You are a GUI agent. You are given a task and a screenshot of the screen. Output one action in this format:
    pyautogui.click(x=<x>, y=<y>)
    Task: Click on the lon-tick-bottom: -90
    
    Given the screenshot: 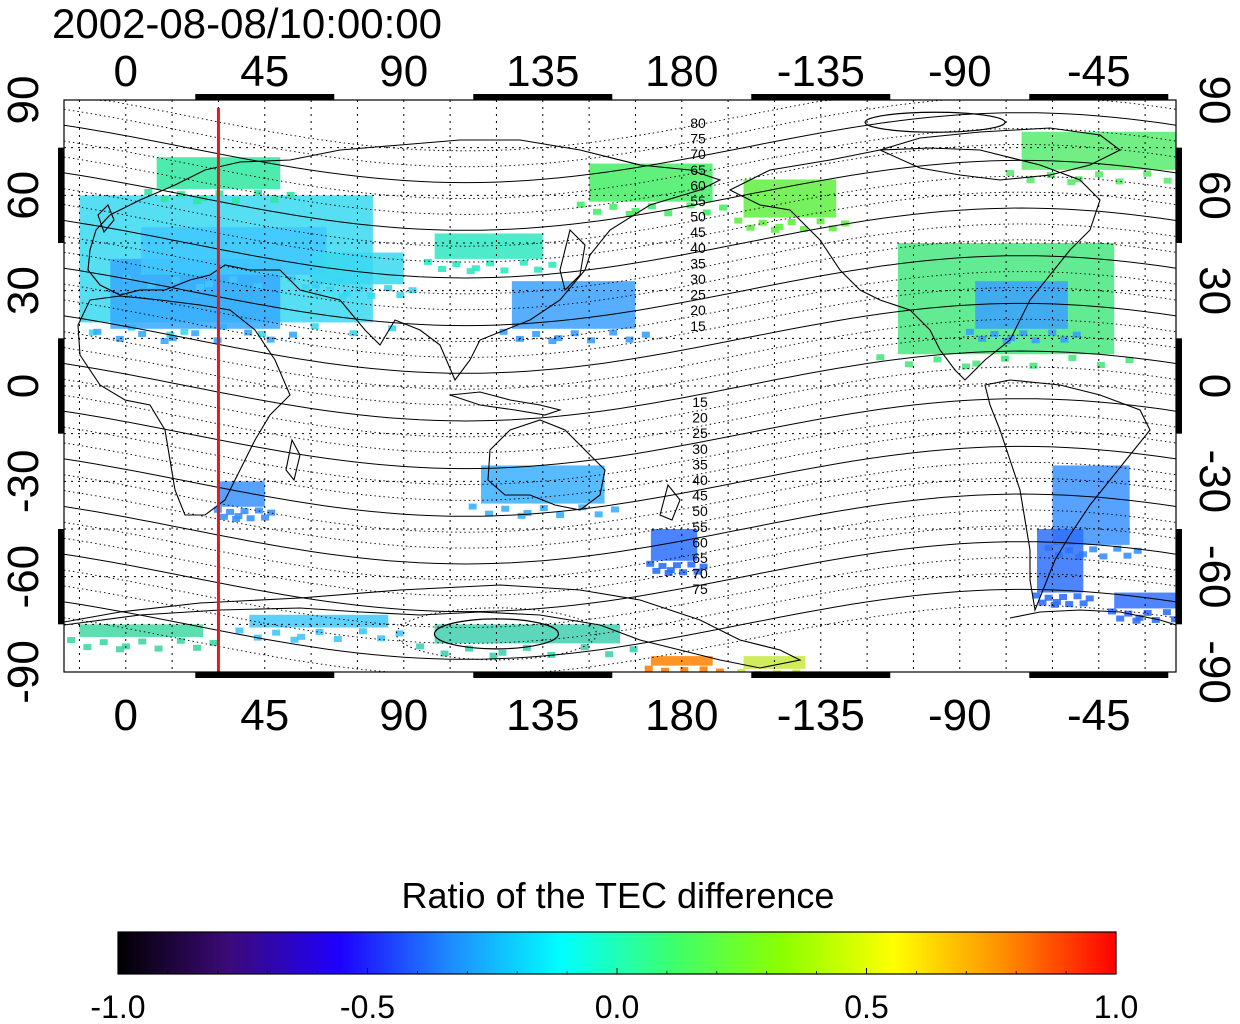 What is the action you would take?
    pyautogui.click(x=960, y=715)
    